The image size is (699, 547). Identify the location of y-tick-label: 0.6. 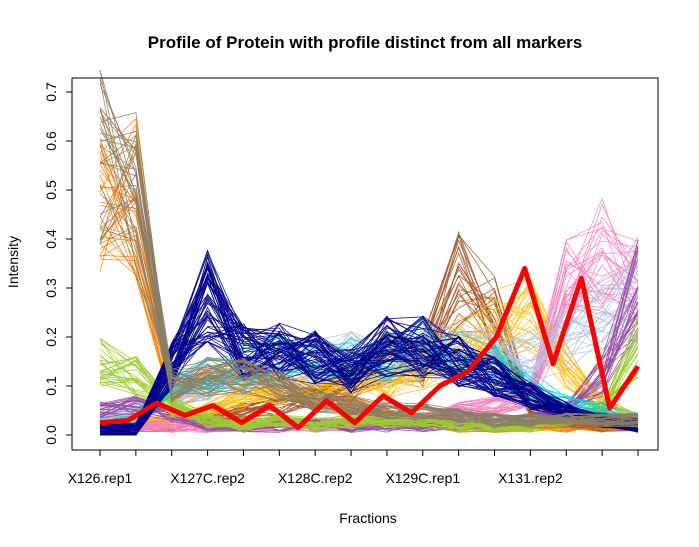
(51, 141).